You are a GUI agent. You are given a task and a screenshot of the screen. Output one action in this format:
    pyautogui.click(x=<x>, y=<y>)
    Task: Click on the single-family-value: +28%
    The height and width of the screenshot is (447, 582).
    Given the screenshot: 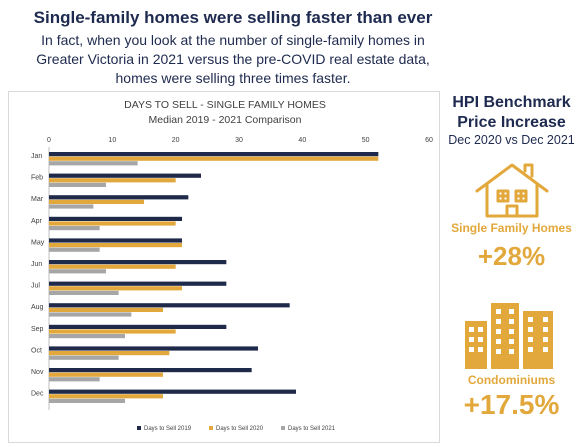 What is the action you would take?
    pyautogui.click(x=511, y=256)
    